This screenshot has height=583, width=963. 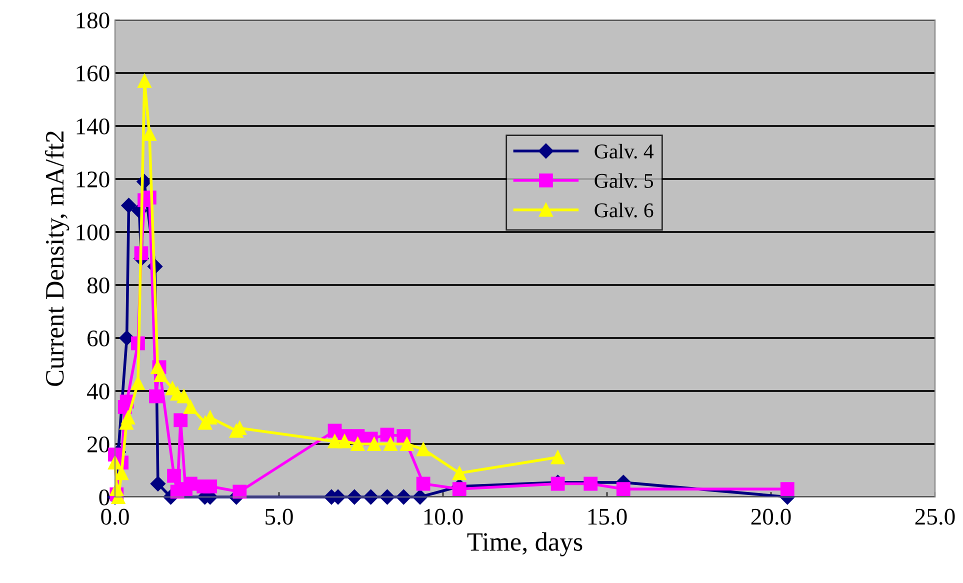 I want to click on x-tick-label: 15.0, so click(x=607, y=516).